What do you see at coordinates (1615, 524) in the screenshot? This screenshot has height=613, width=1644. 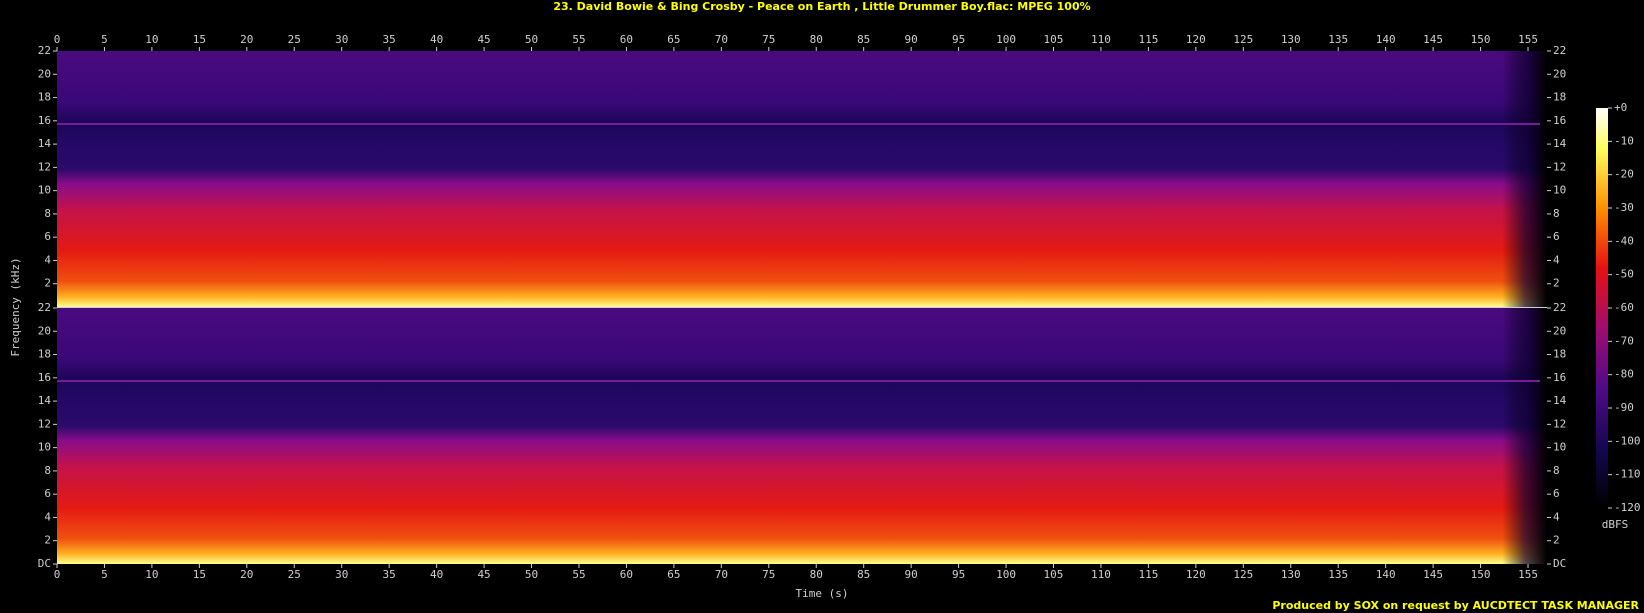 I see `colorbar-label: dBFS` at bounding box center [1615, 524].